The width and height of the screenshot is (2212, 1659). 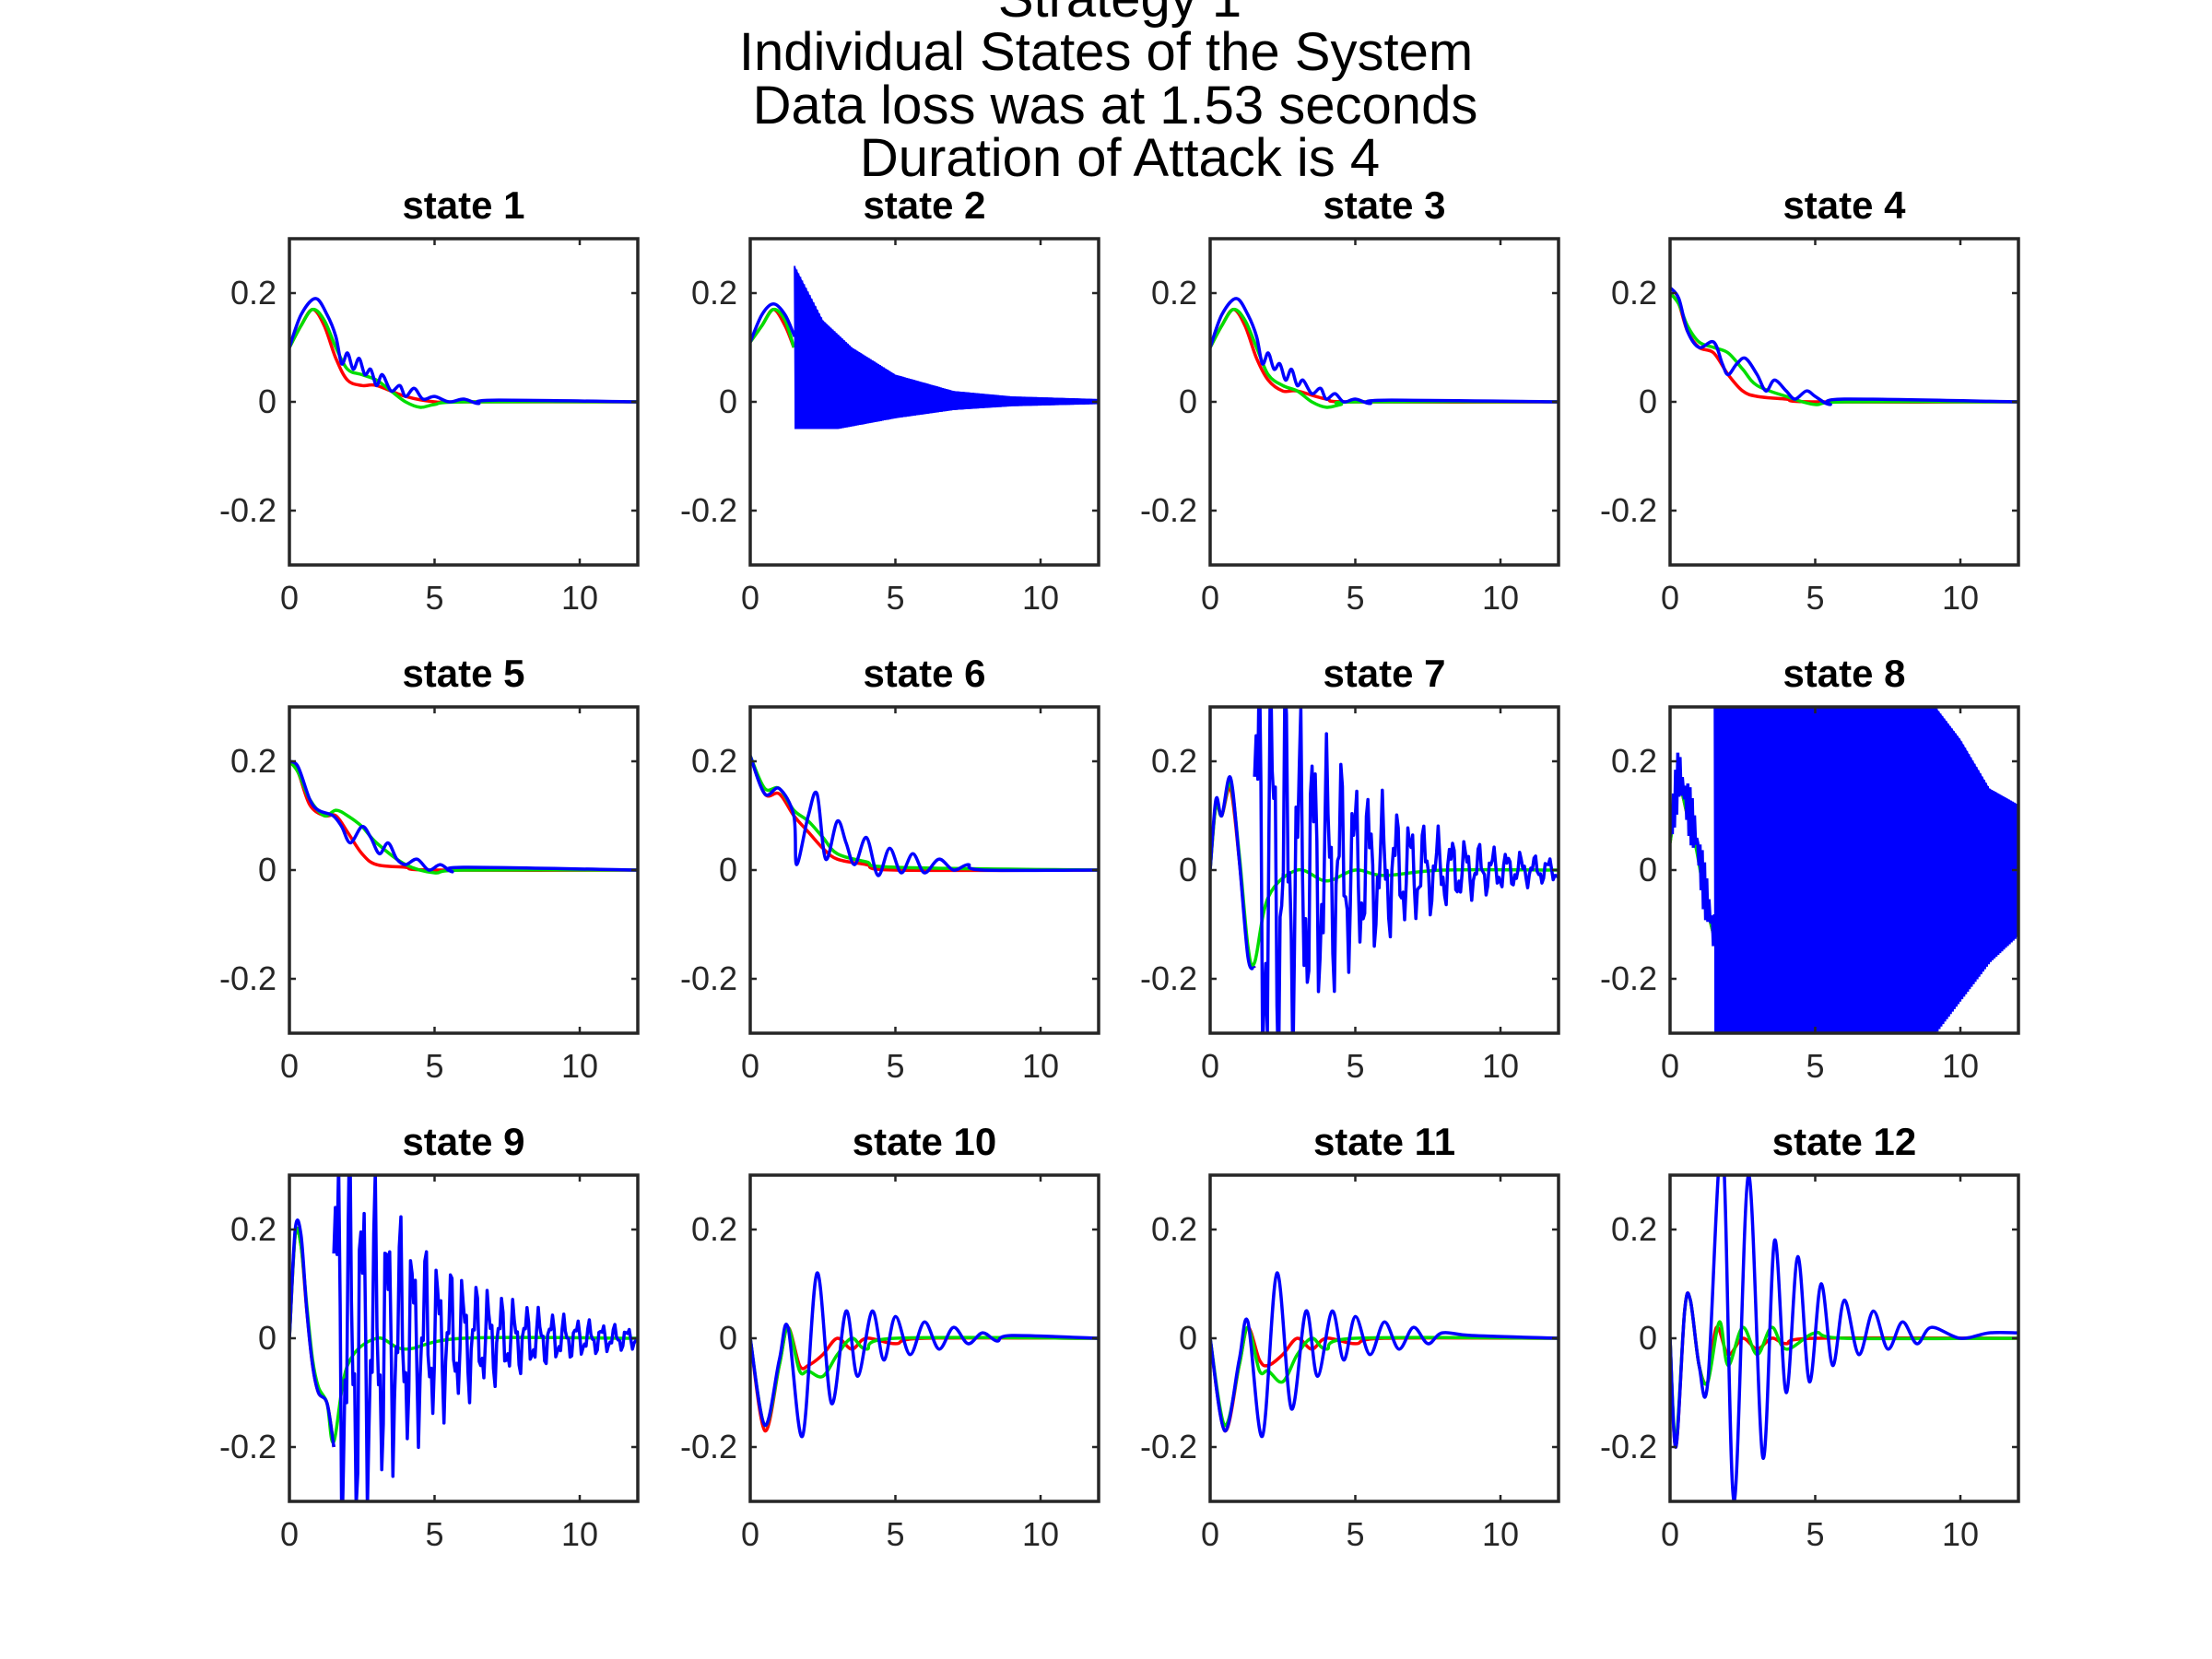 I want to click on subplot-title: state 10, so click(x=924, y=1141).